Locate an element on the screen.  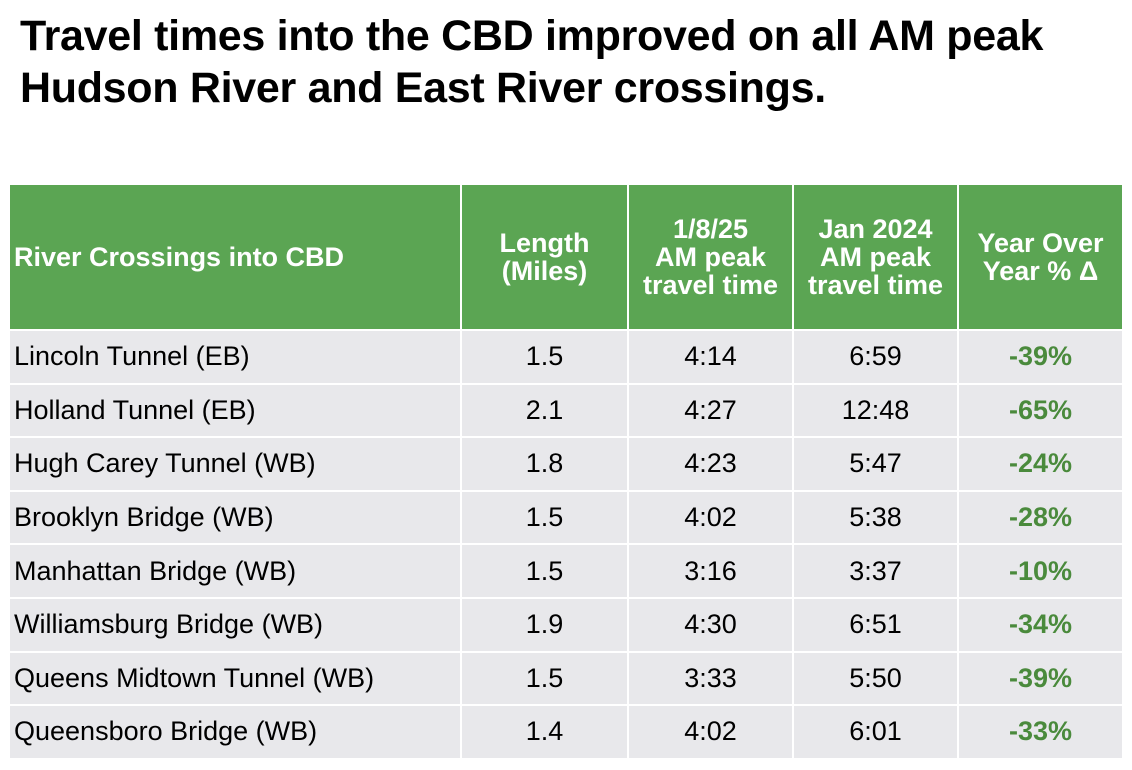
header-line: Year Over is located at coordinates (1040, 243).